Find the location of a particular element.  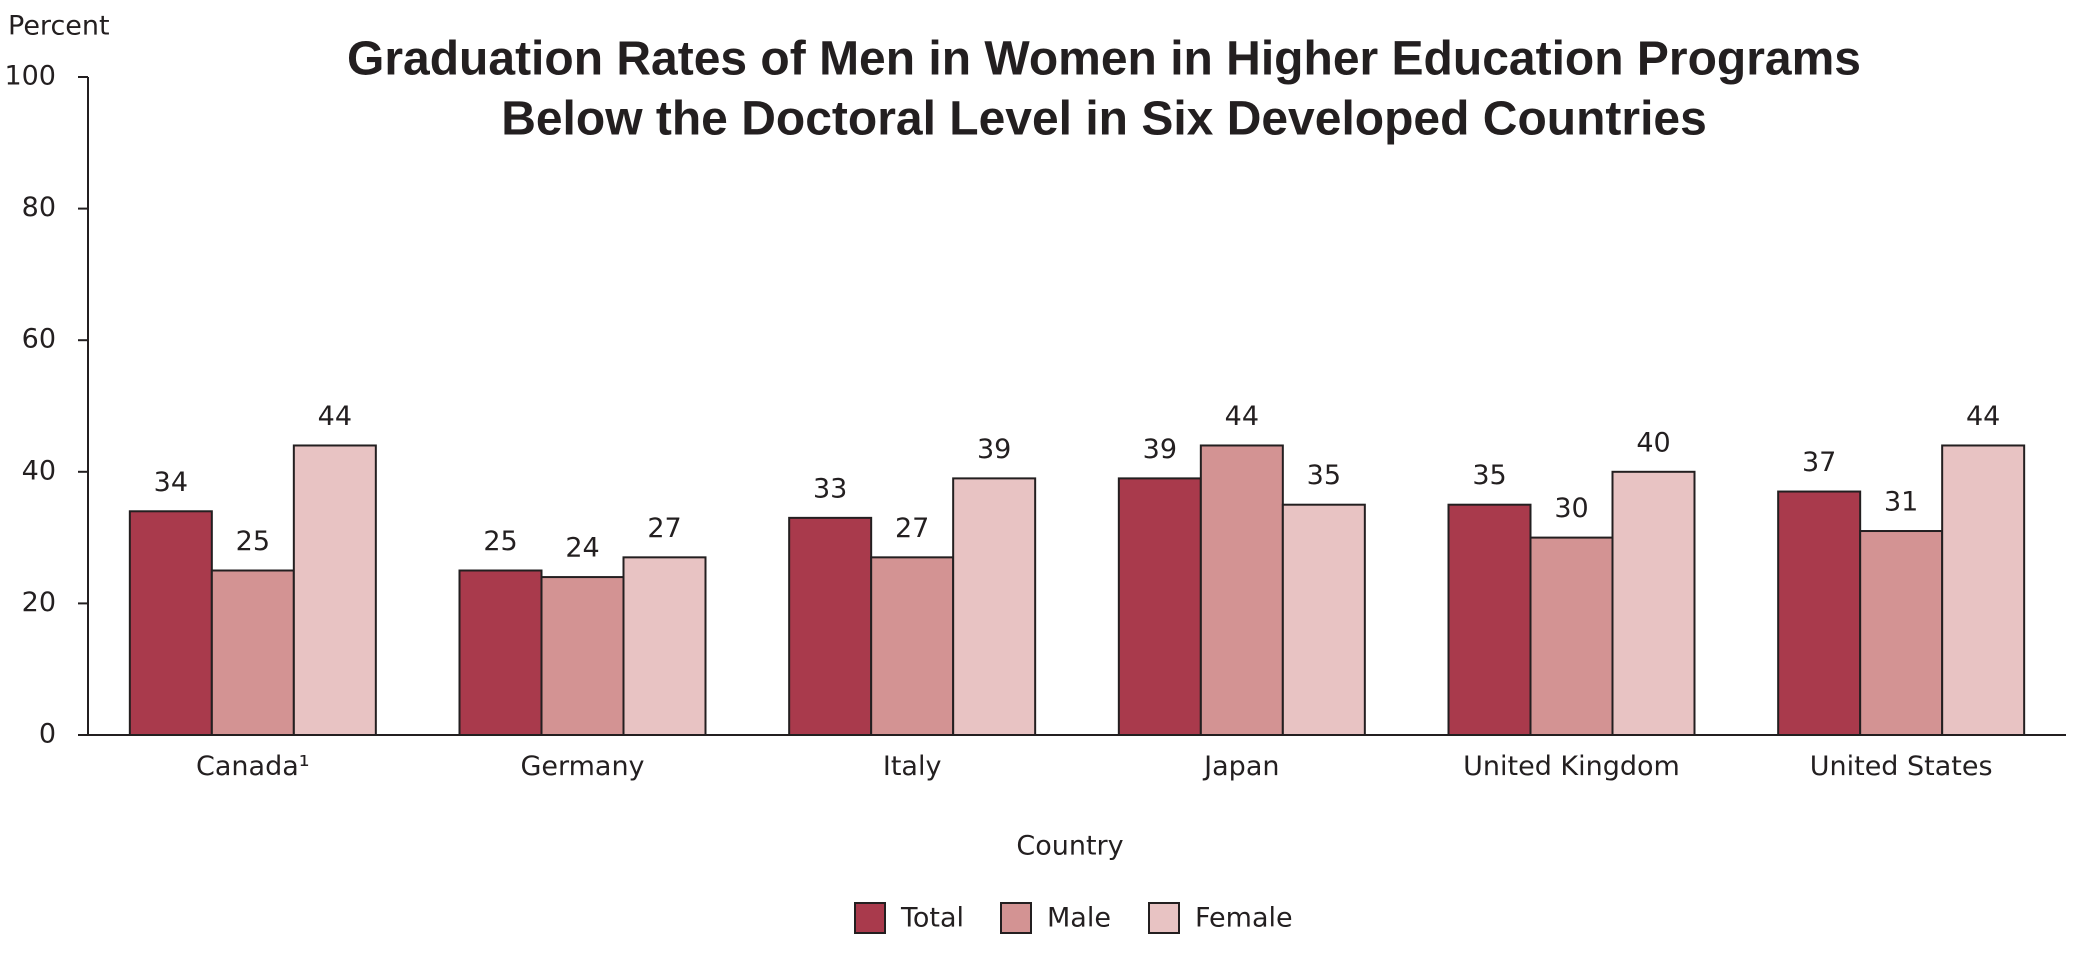

x-tick-label: United Kingdom is located at coordinates (1571, 766).